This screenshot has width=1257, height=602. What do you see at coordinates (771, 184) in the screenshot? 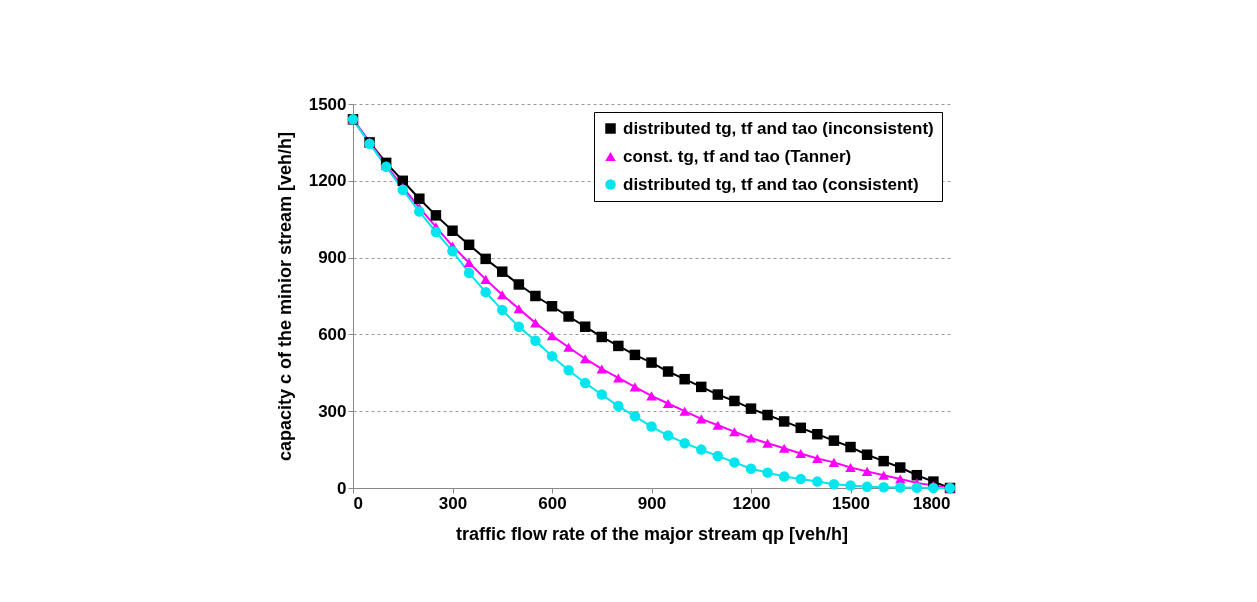
I see `legend-label: distributed tg, tf and tao (consistent)` at bounding box center [771, 184].